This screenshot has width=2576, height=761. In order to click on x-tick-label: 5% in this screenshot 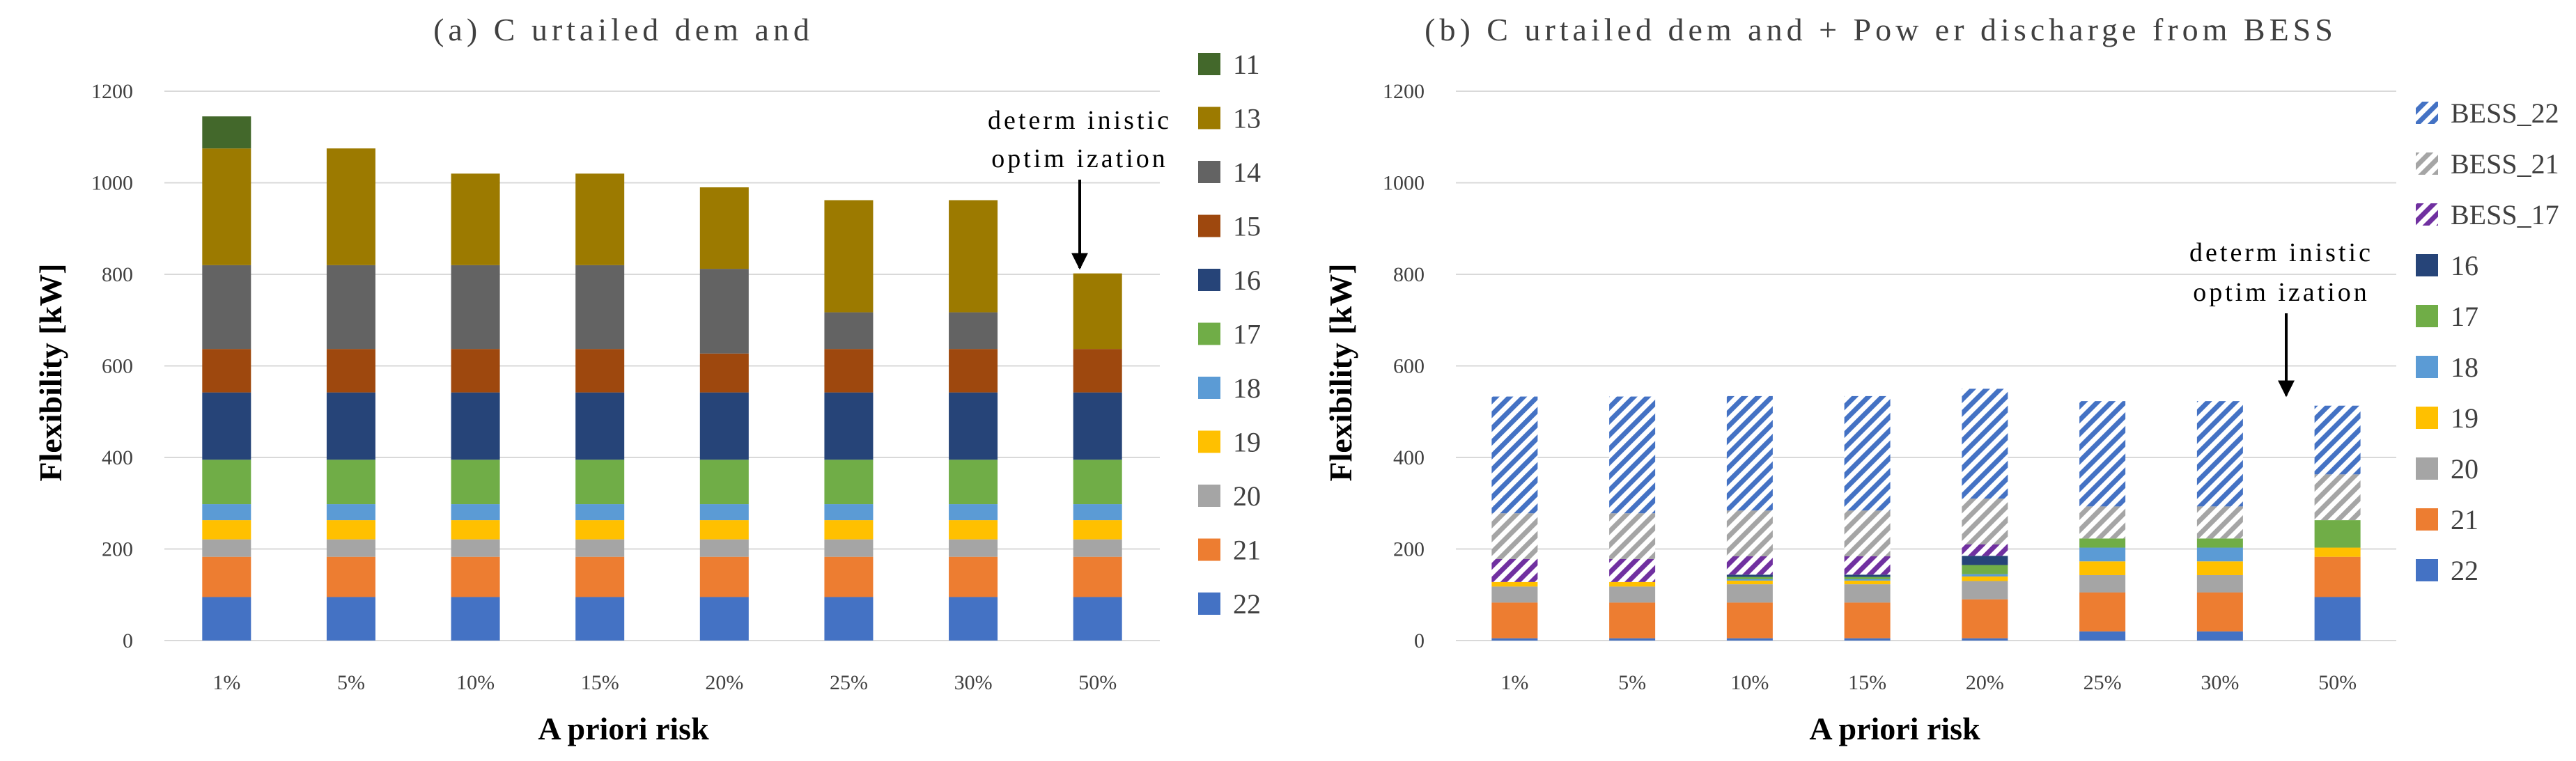, I will do `click(1632, 682)`.